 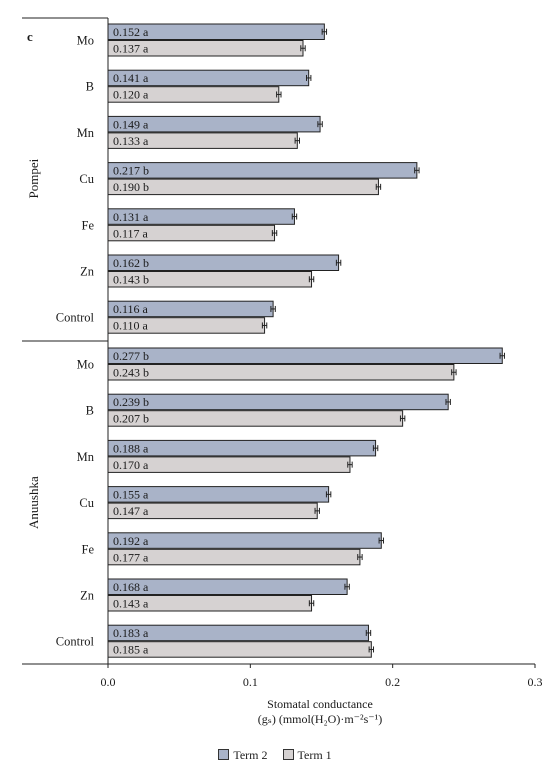 I want to click on category-label-anuushka-mo: Mo, so click(x=85, y=365).